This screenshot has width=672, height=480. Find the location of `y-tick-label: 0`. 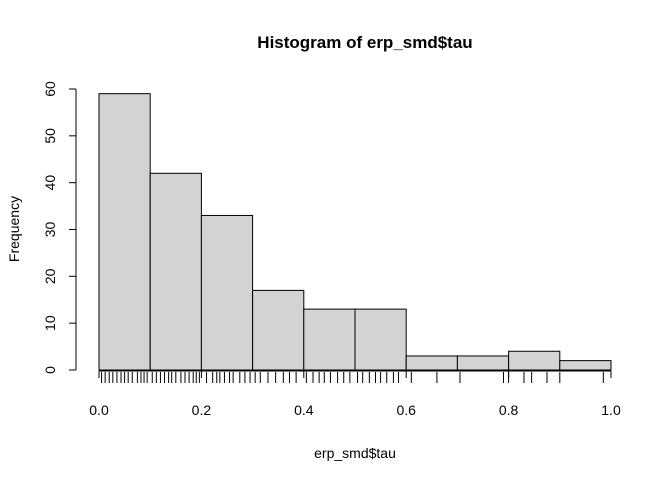

y-tick-label: 0 is located at coordinates (50, 370).